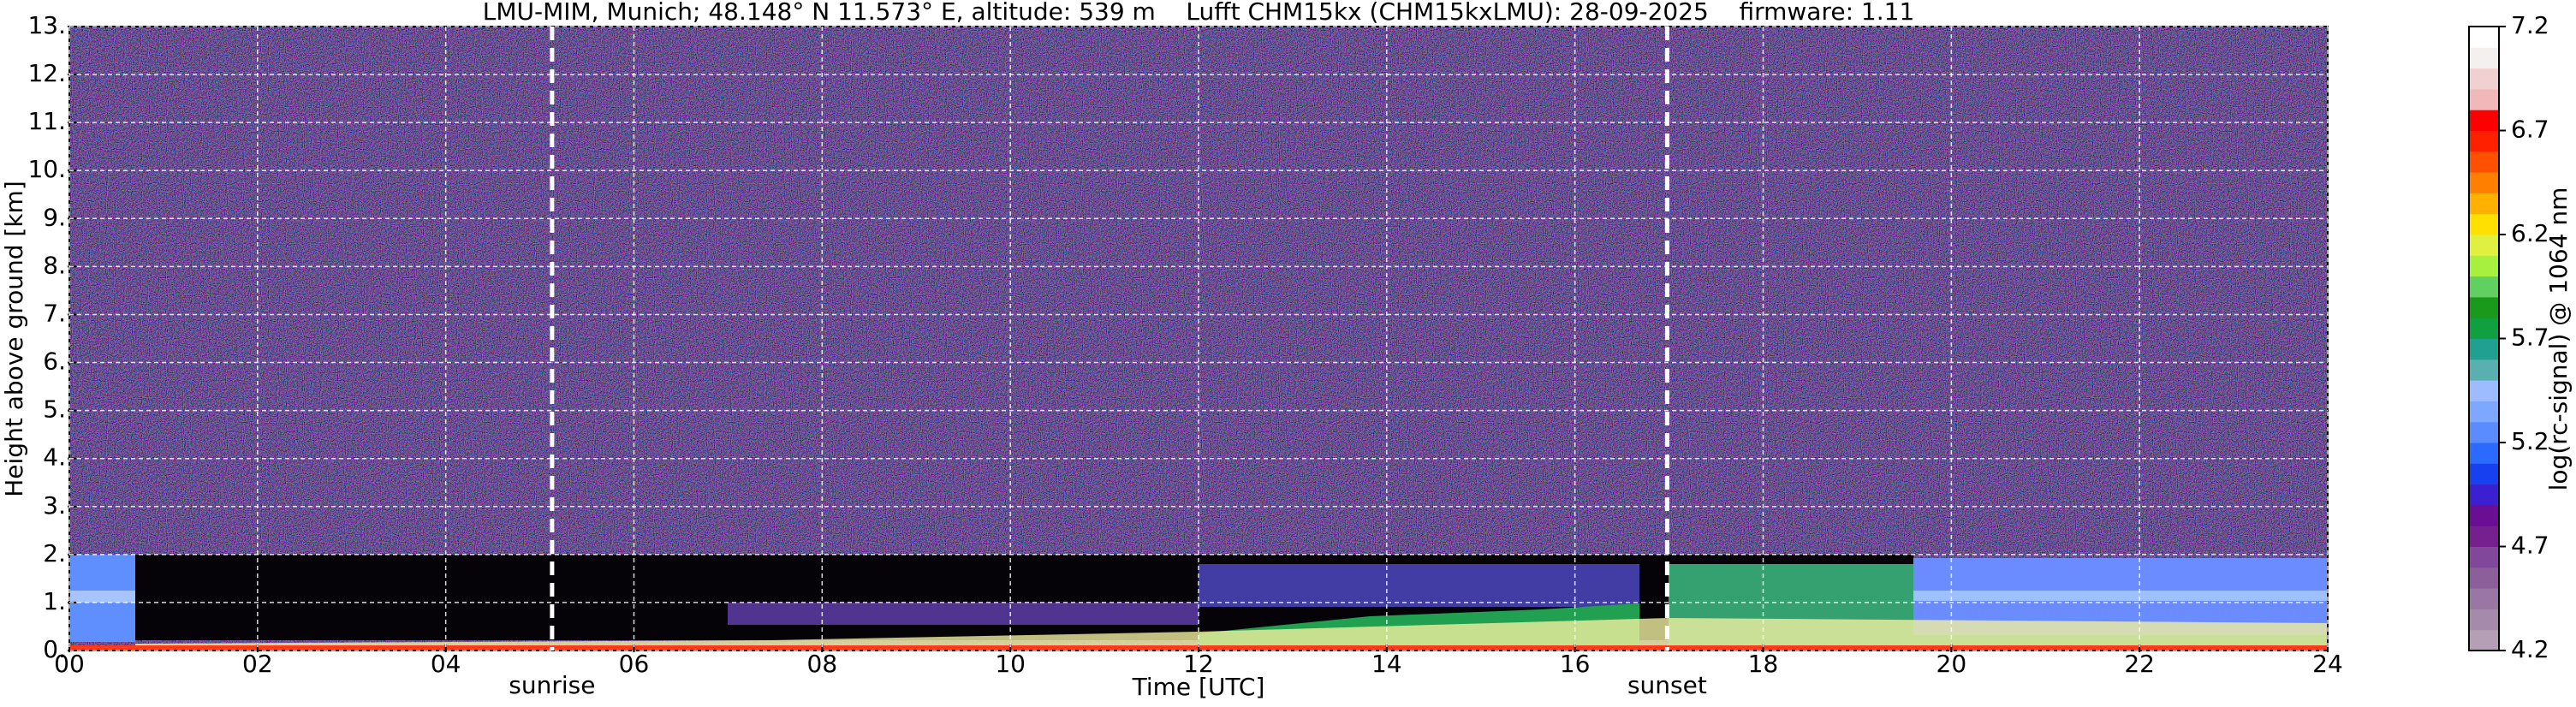 This screenshot has height=707, width=2576. Describe the element at coordinates (55, 649) in the screenshot. I see `y-tick-label: 0.` at that location.